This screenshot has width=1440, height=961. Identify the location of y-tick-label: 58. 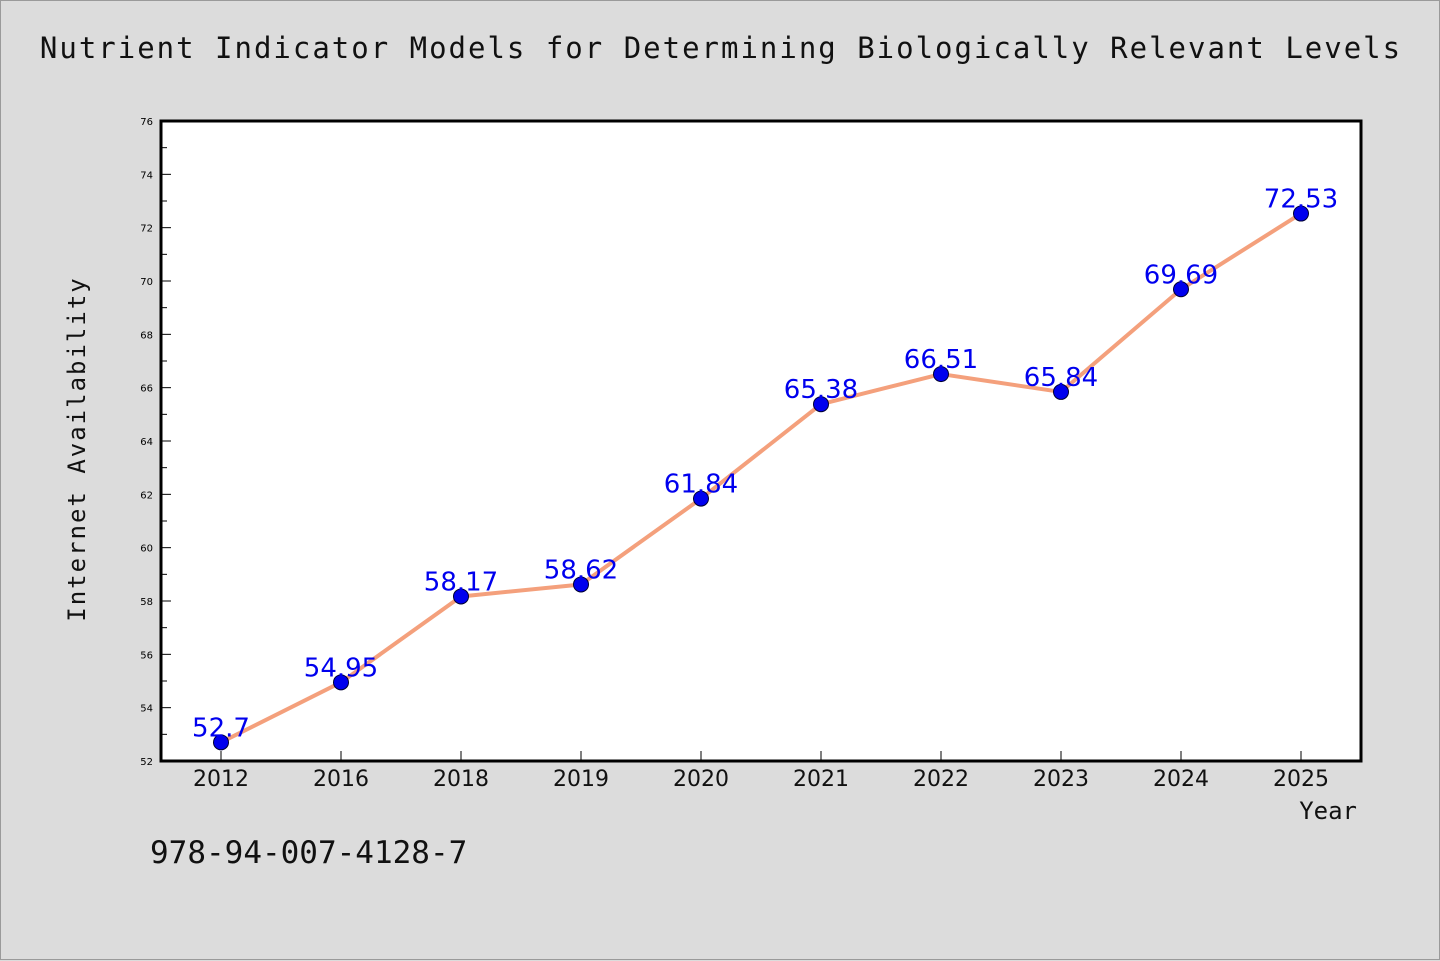
(146, 602).